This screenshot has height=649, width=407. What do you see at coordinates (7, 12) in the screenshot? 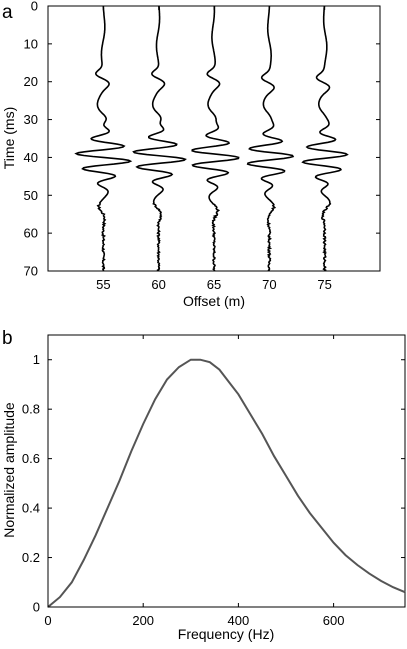
I see `panel-a-letter: a` at bounding box center [7, 12].